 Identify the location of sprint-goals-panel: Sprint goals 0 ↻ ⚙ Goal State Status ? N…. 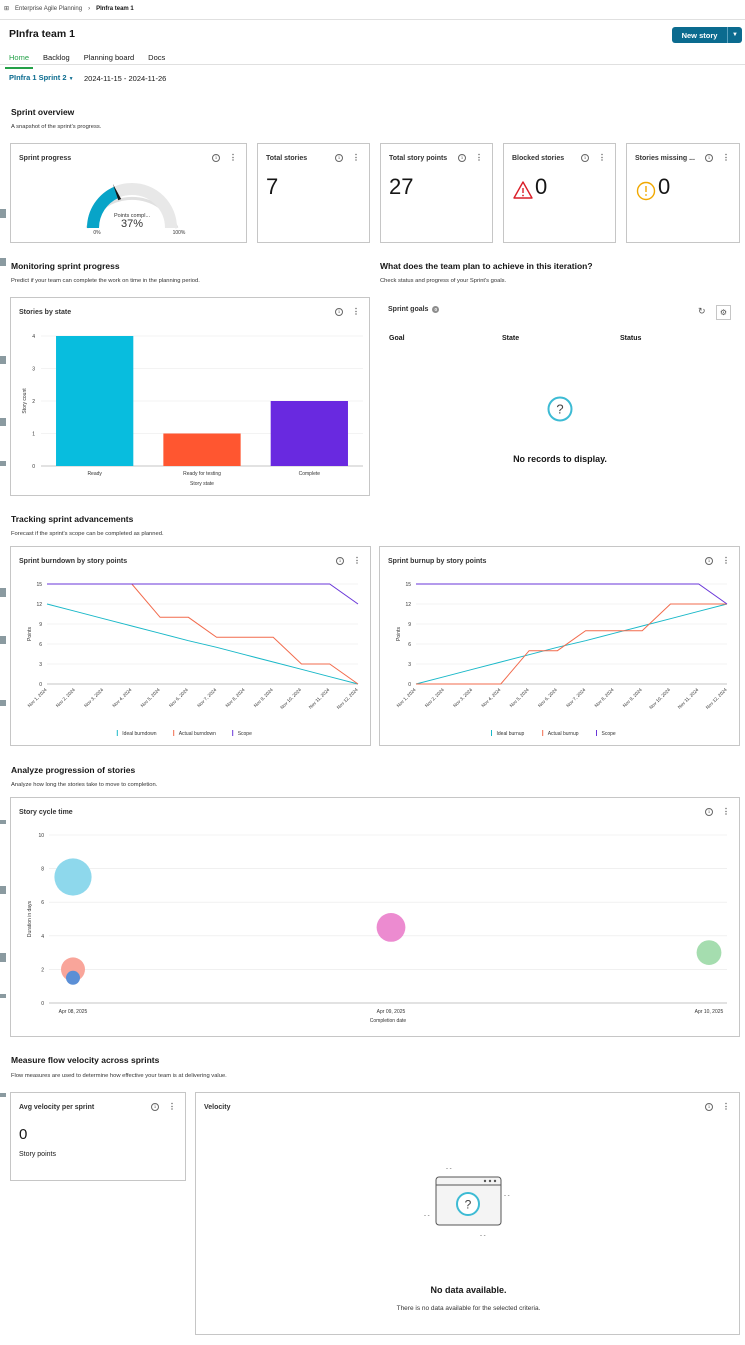
(560, 396).